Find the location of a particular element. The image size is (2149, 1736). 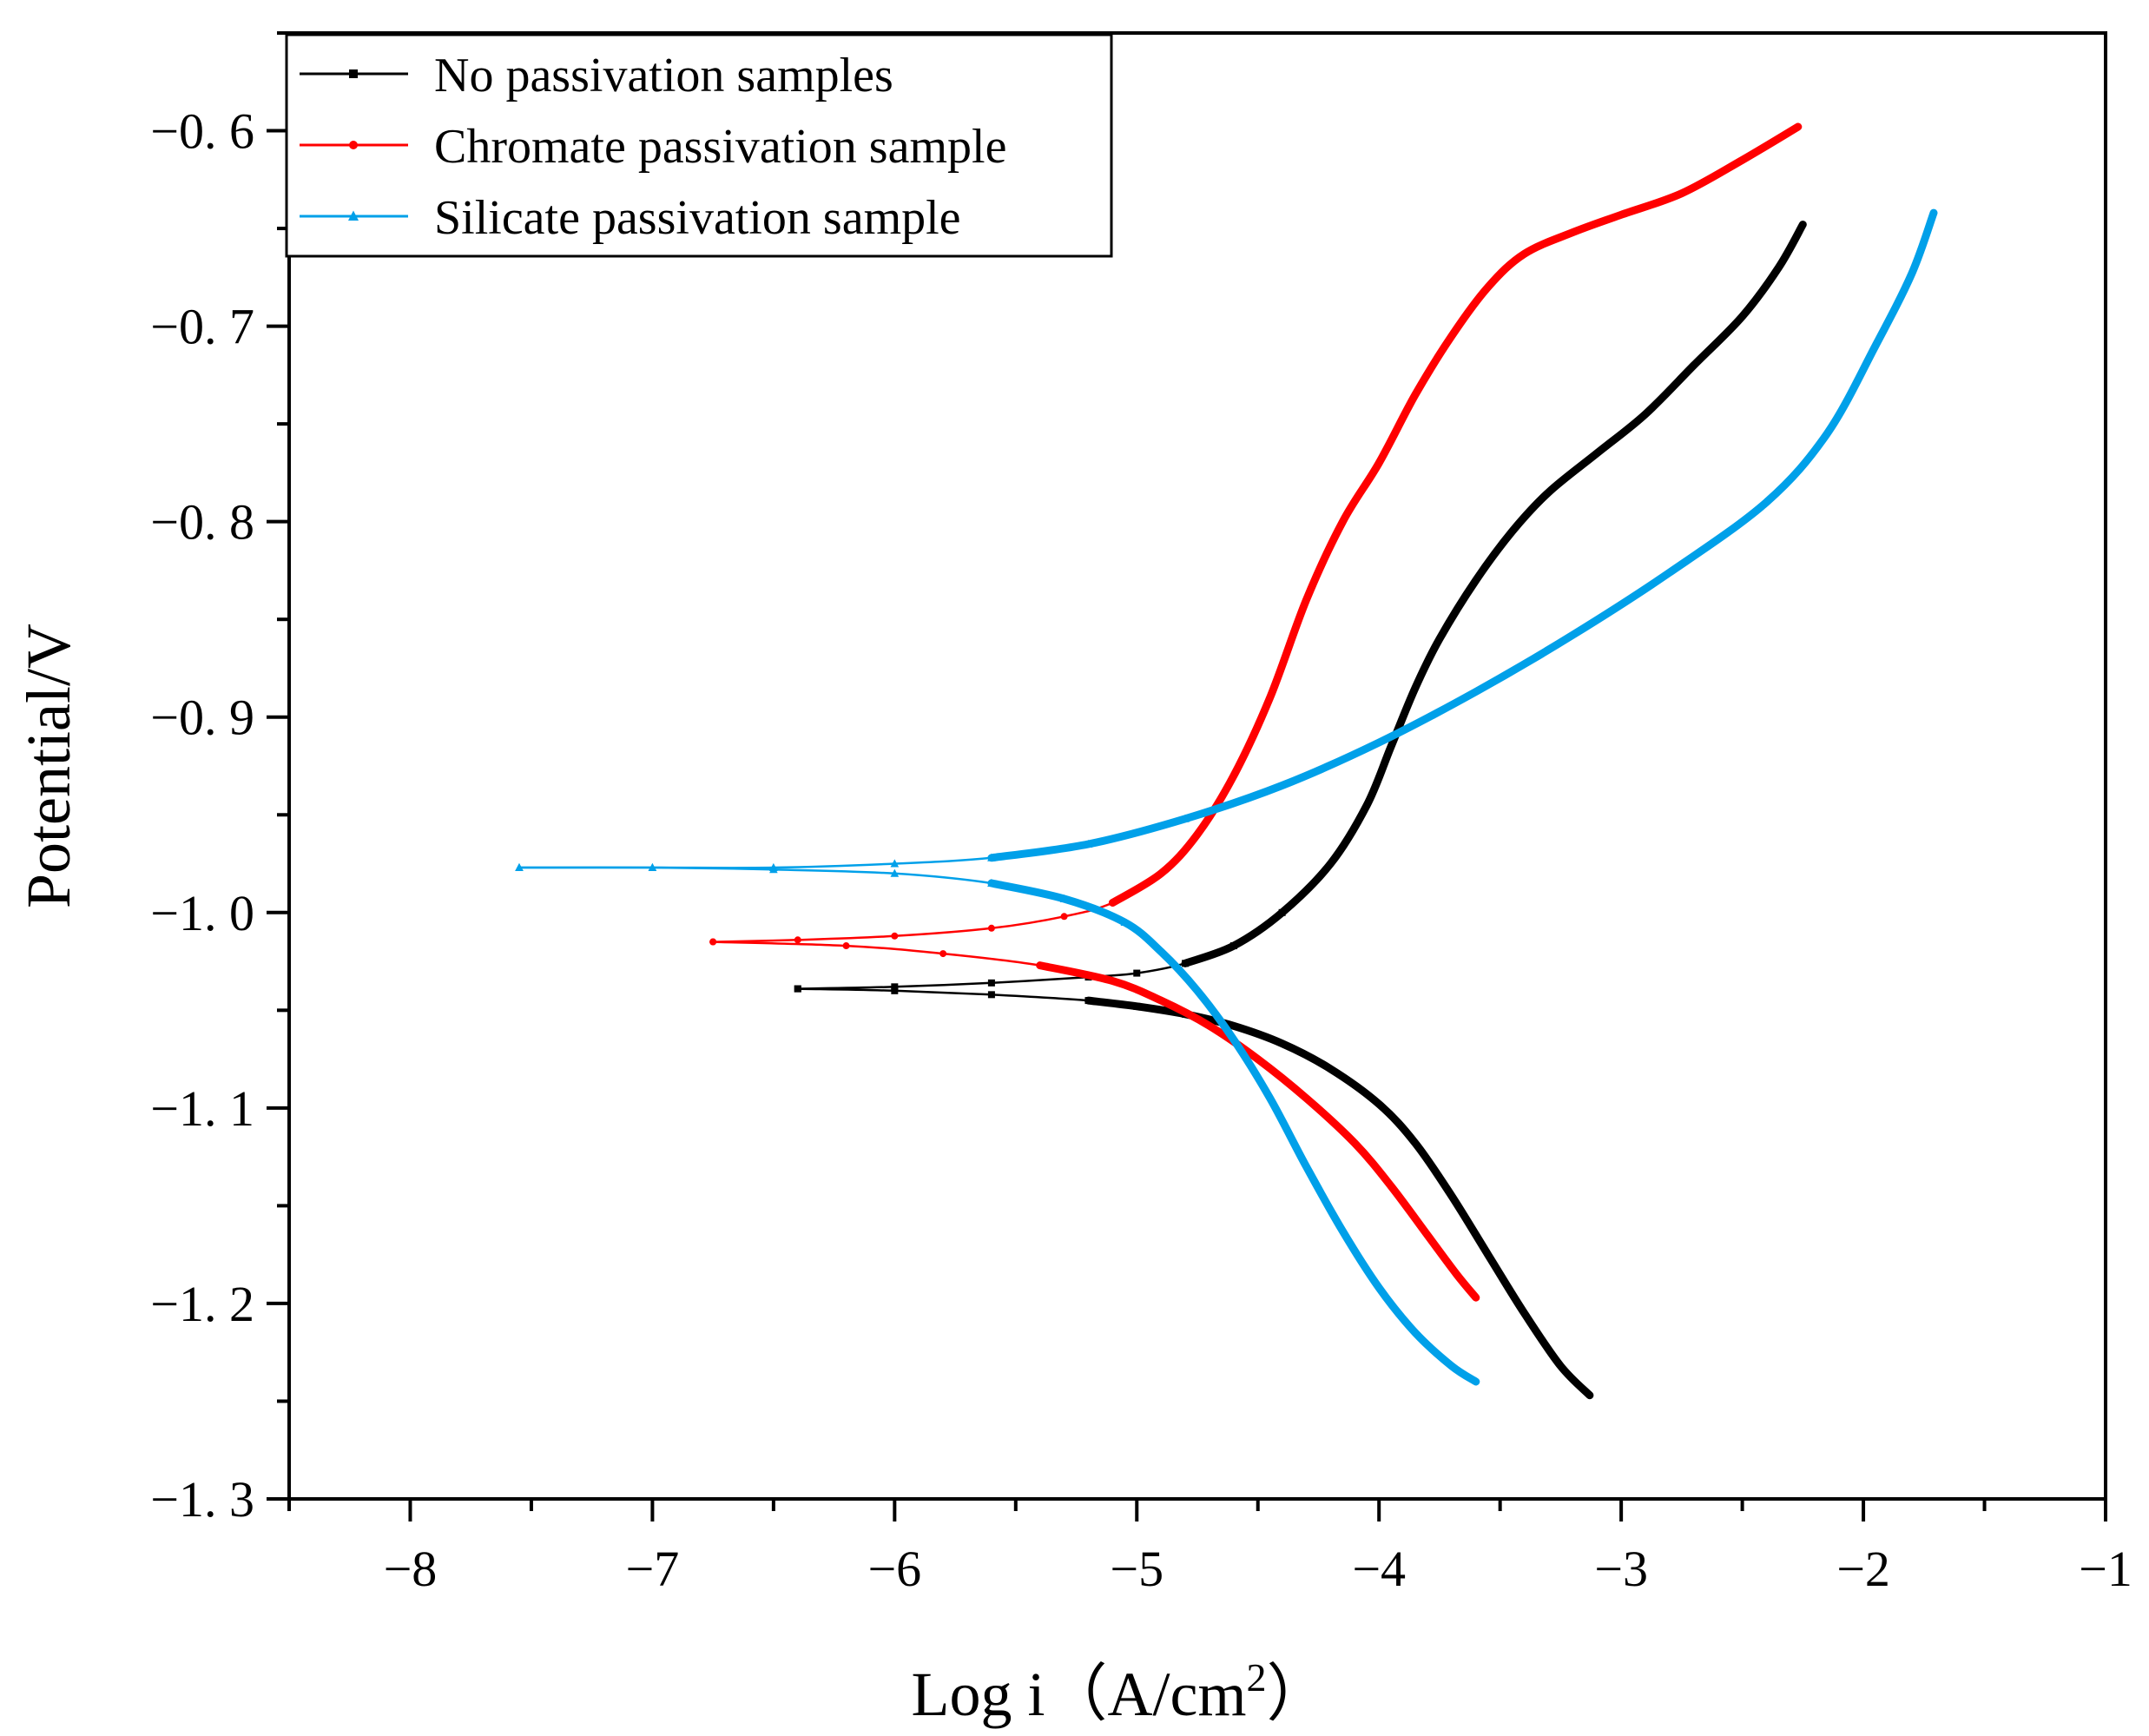

y-tick-label: −0. 9 is located at coordinates (202, 718).